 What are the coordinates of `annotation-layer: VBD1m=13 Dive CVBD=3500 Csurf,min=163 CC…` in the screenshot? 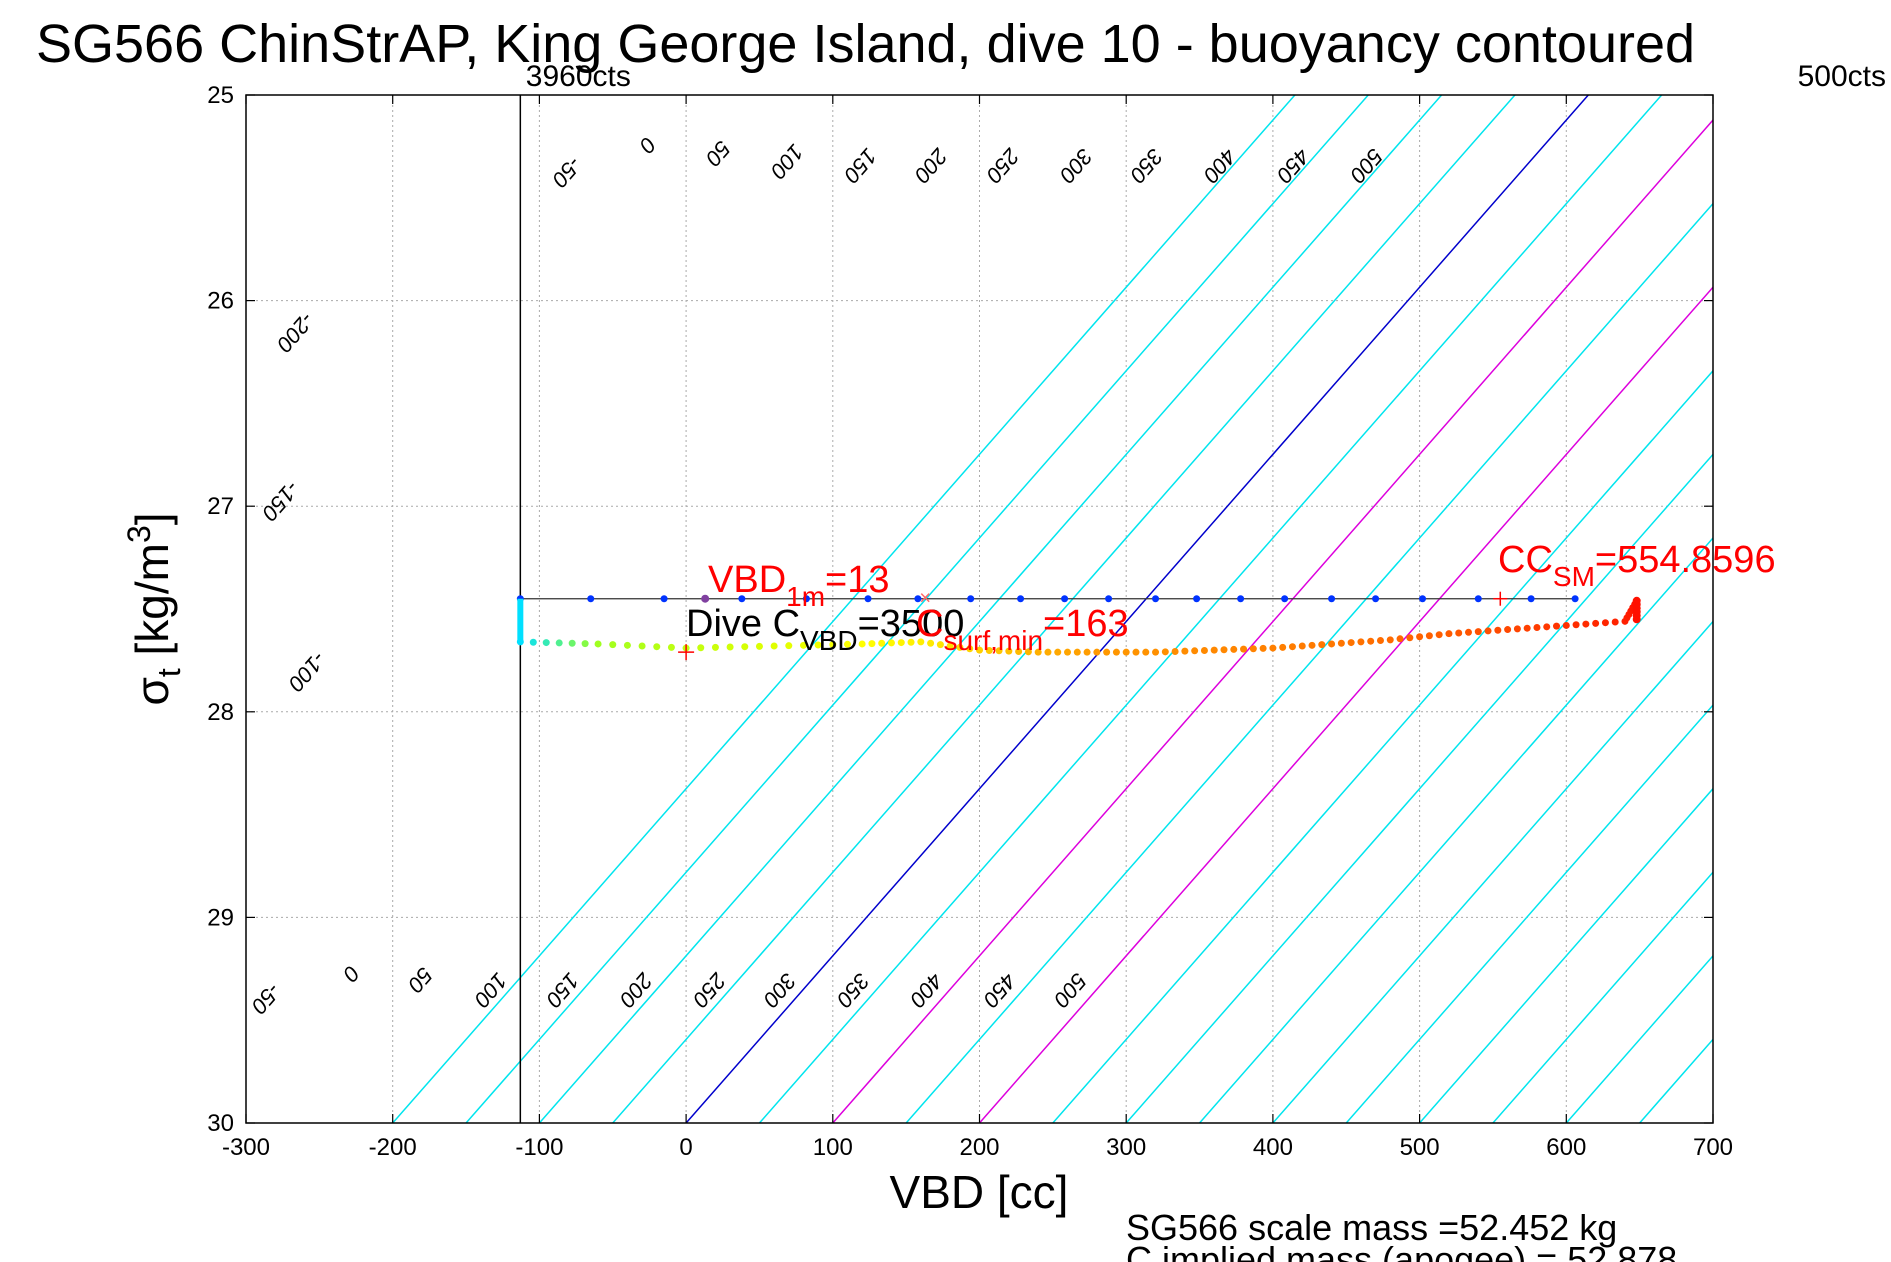 It's located at (1231, 597).